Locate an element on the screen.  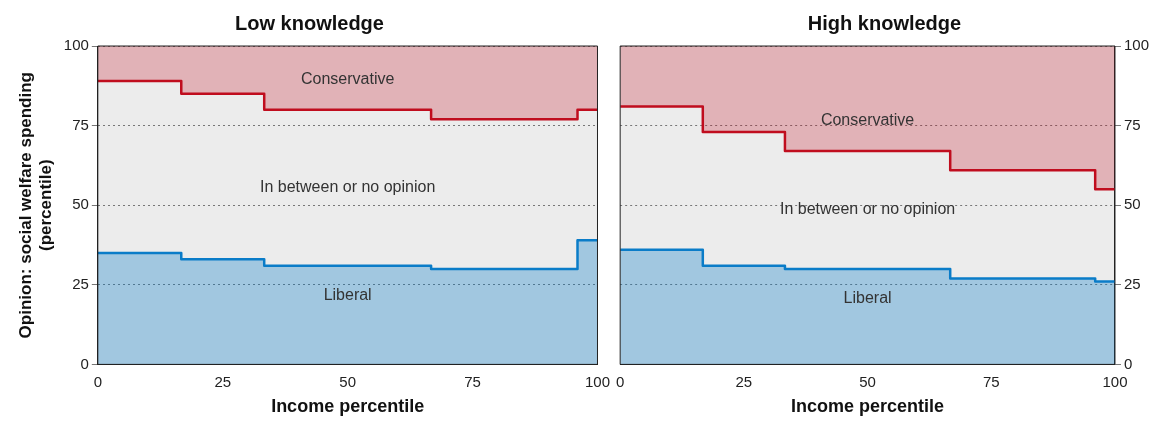
y-tick-label: 75 is located at coordinates (80, 124).